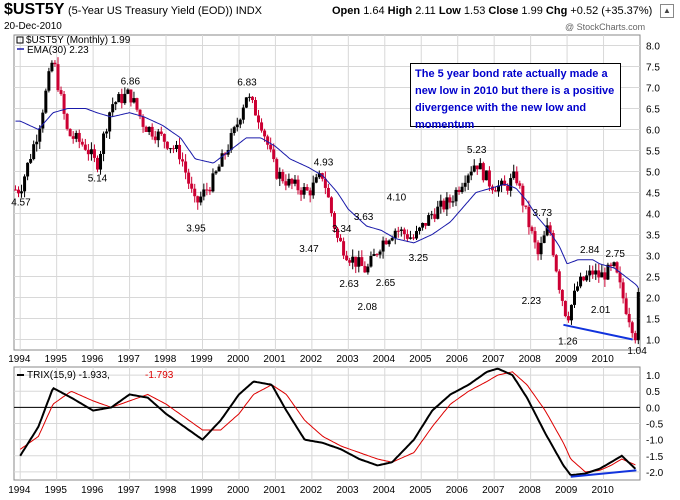 Image resolution: width=680 pixels, height=500 pixels. I want to click on chg-value: +0.52 (+35.37%), so click(611, 11).